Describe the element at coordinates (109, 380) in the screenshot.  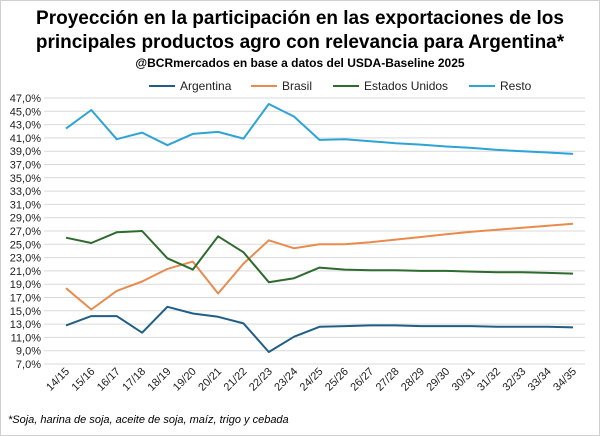
I see `x-tick-label: 16/17` at that location.